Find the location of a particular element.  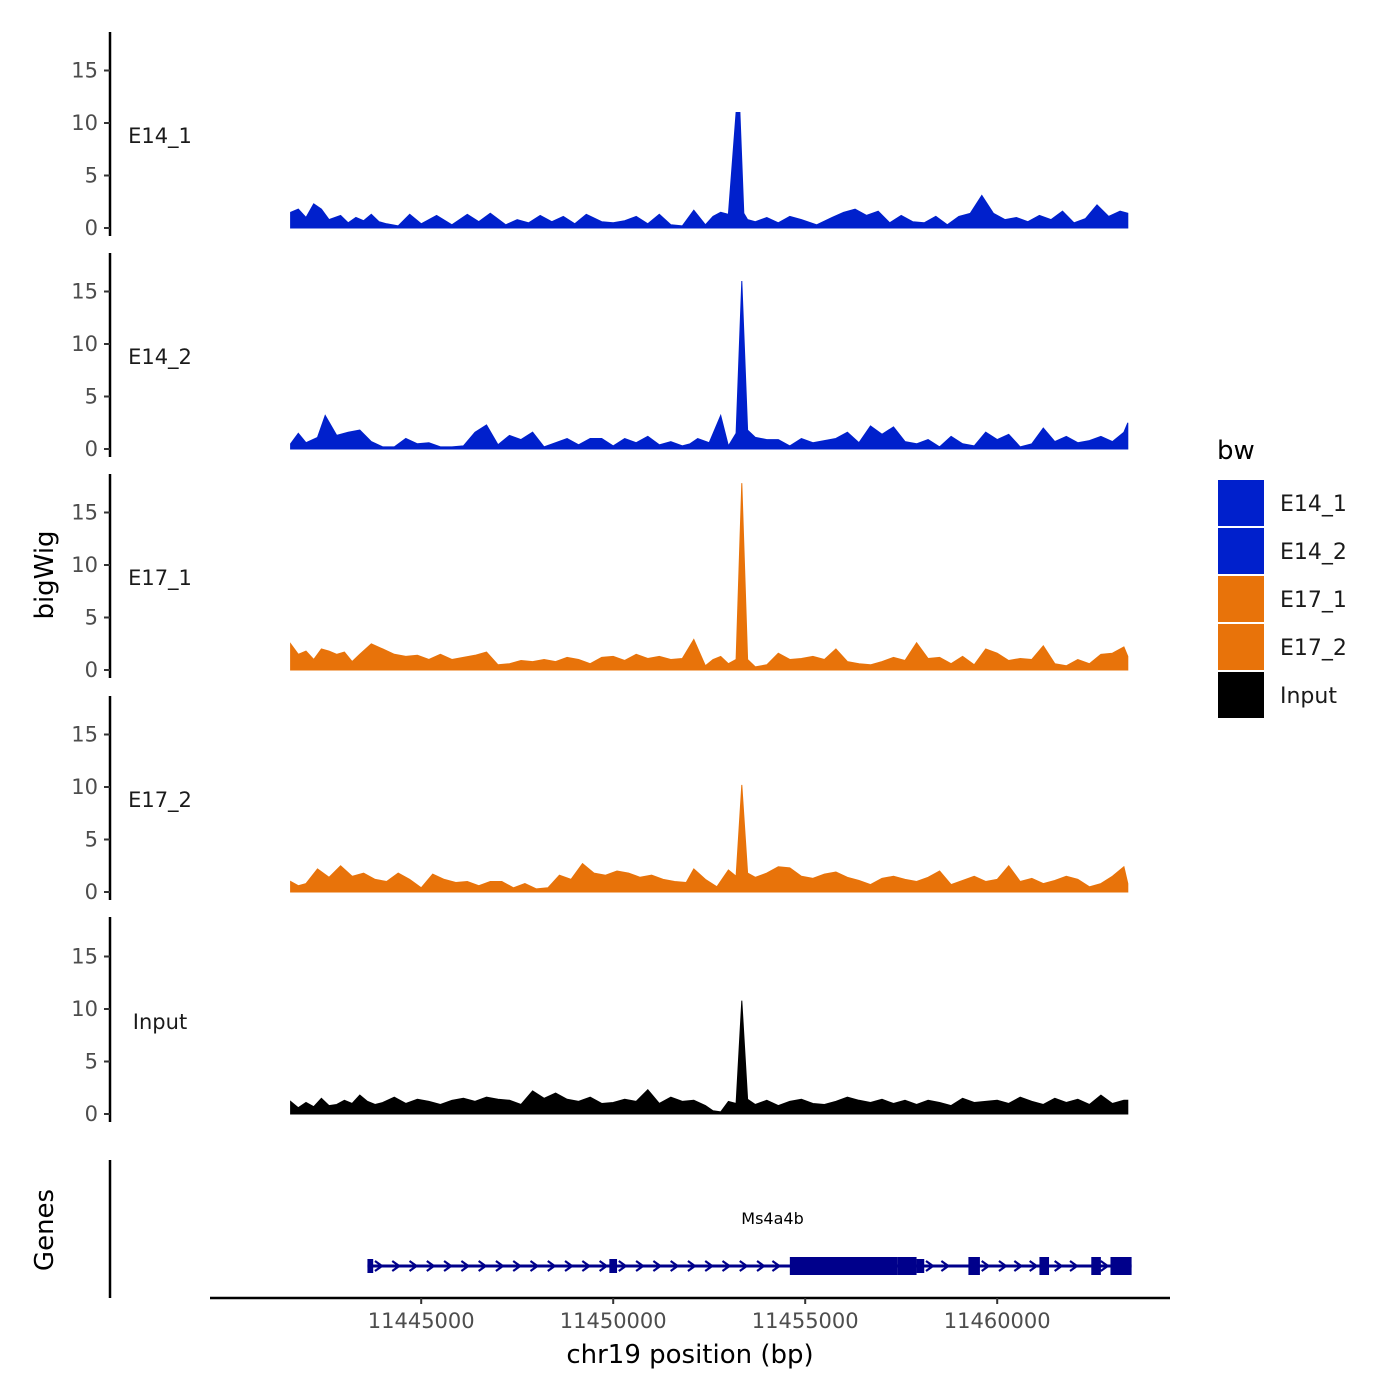

track-label: E17_1 is located at coordinates (160, 578).